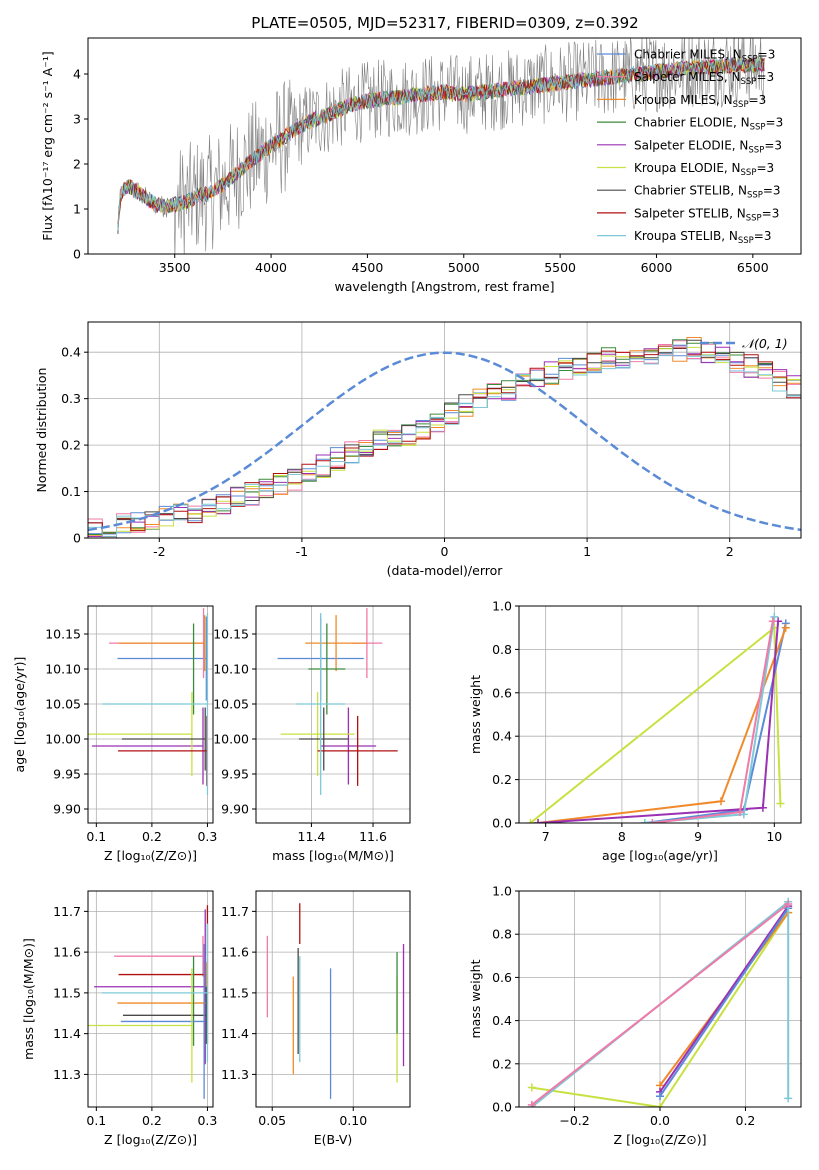 This screenshot has height=1170, width=819. I want to click on y-tick-label: 0.6, so click(502, 692).